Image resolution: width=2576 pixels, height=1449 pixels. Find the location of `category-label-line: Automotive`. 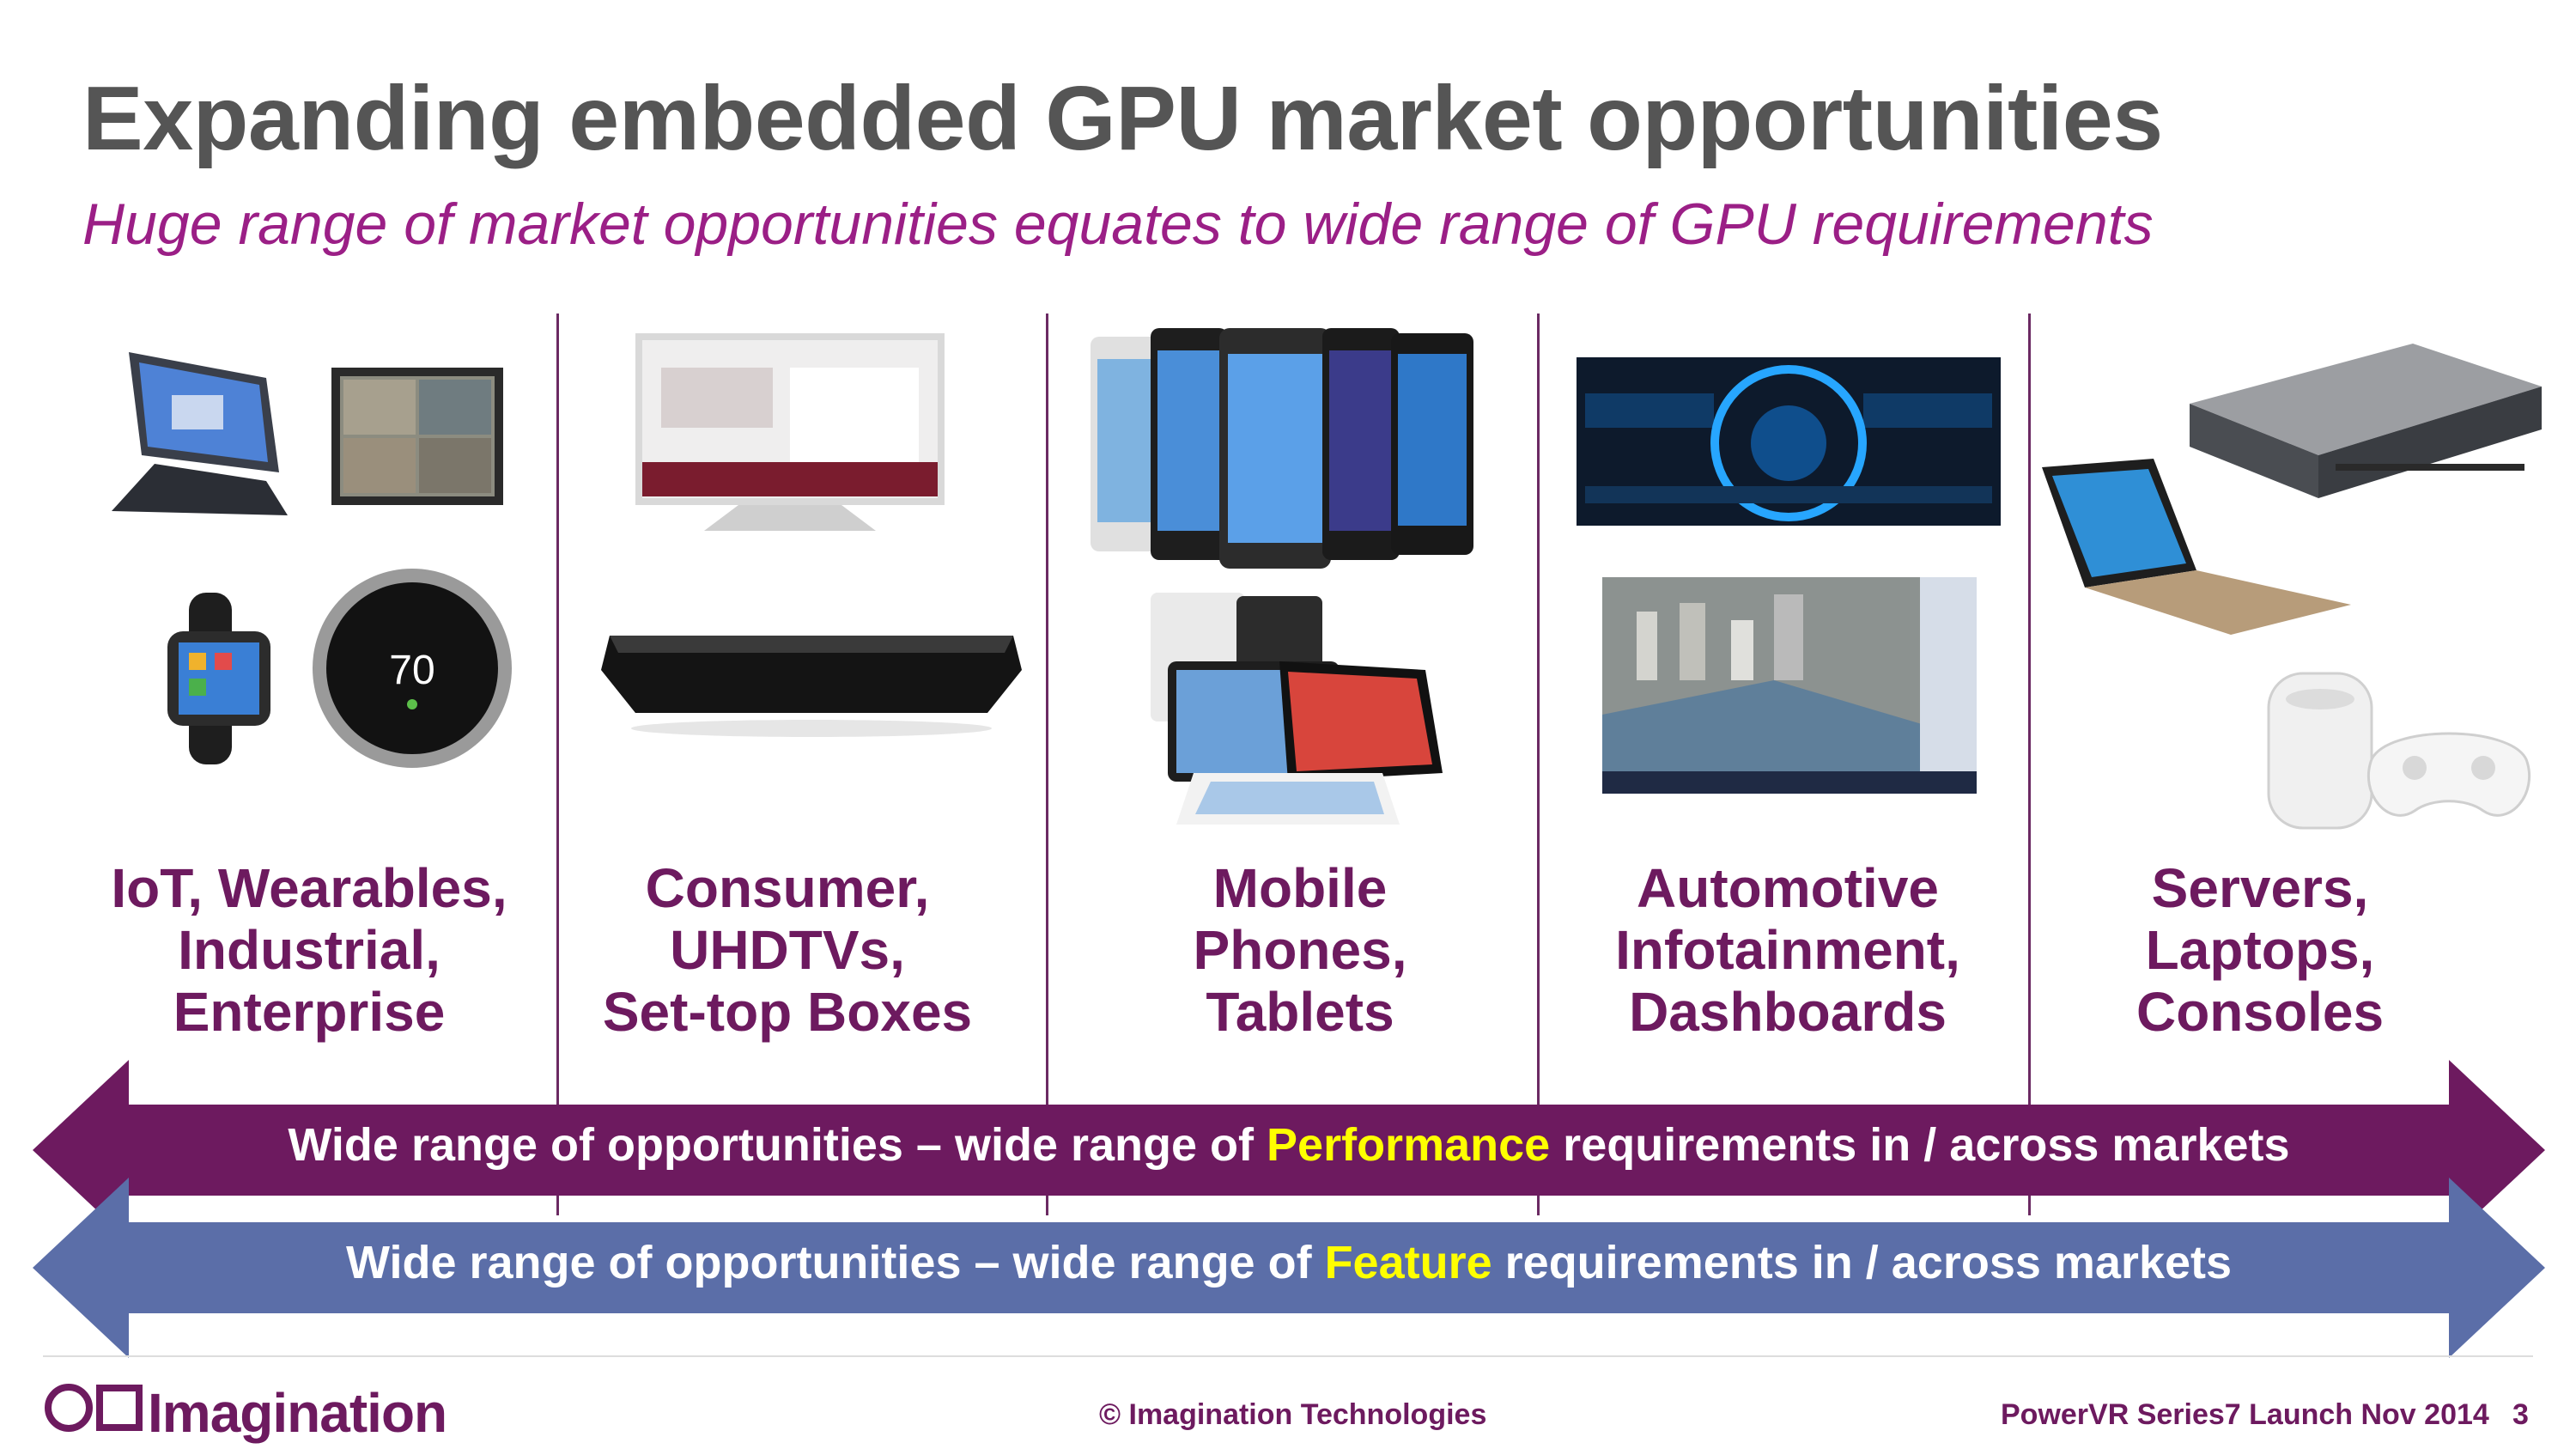

category-label-line: Automotive is located at coordinates (1788, 888).